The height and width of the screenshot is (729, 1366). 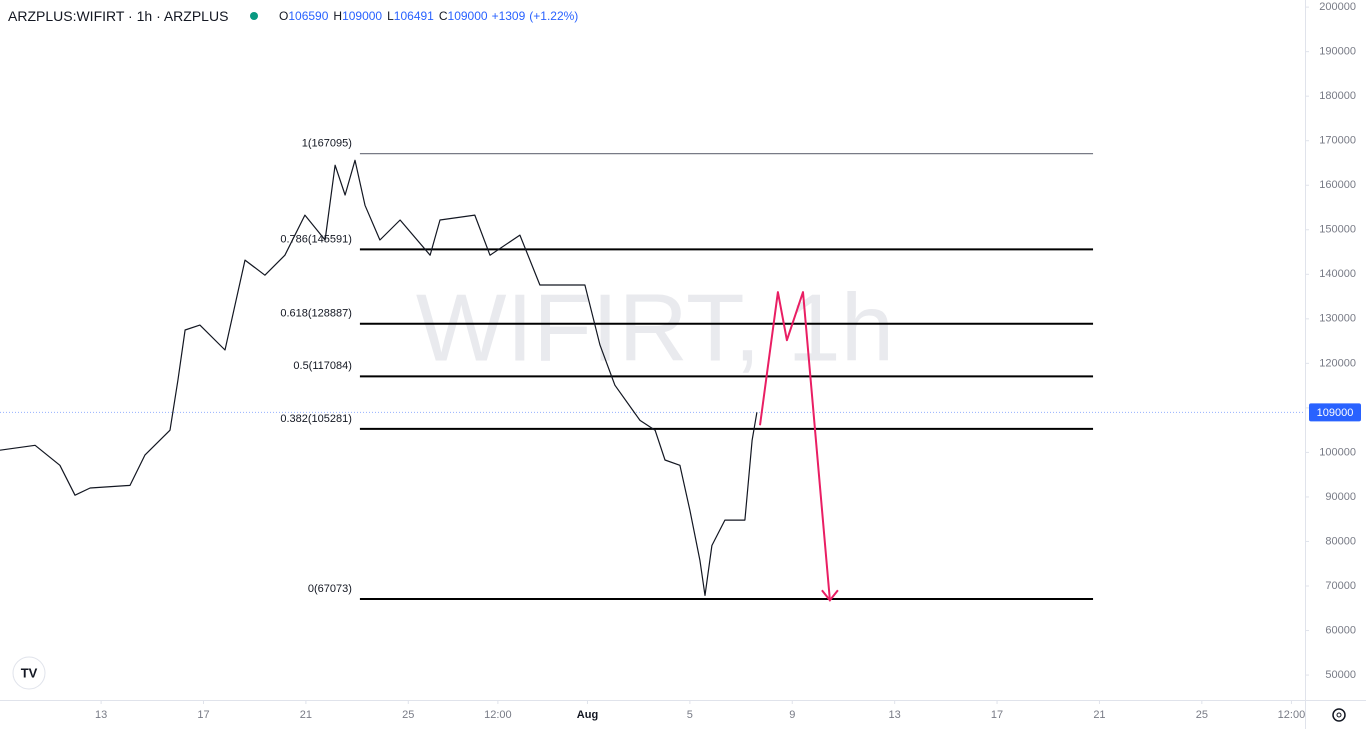 I want to click on ohlc-value: 106590, so click(x=308, y=16).